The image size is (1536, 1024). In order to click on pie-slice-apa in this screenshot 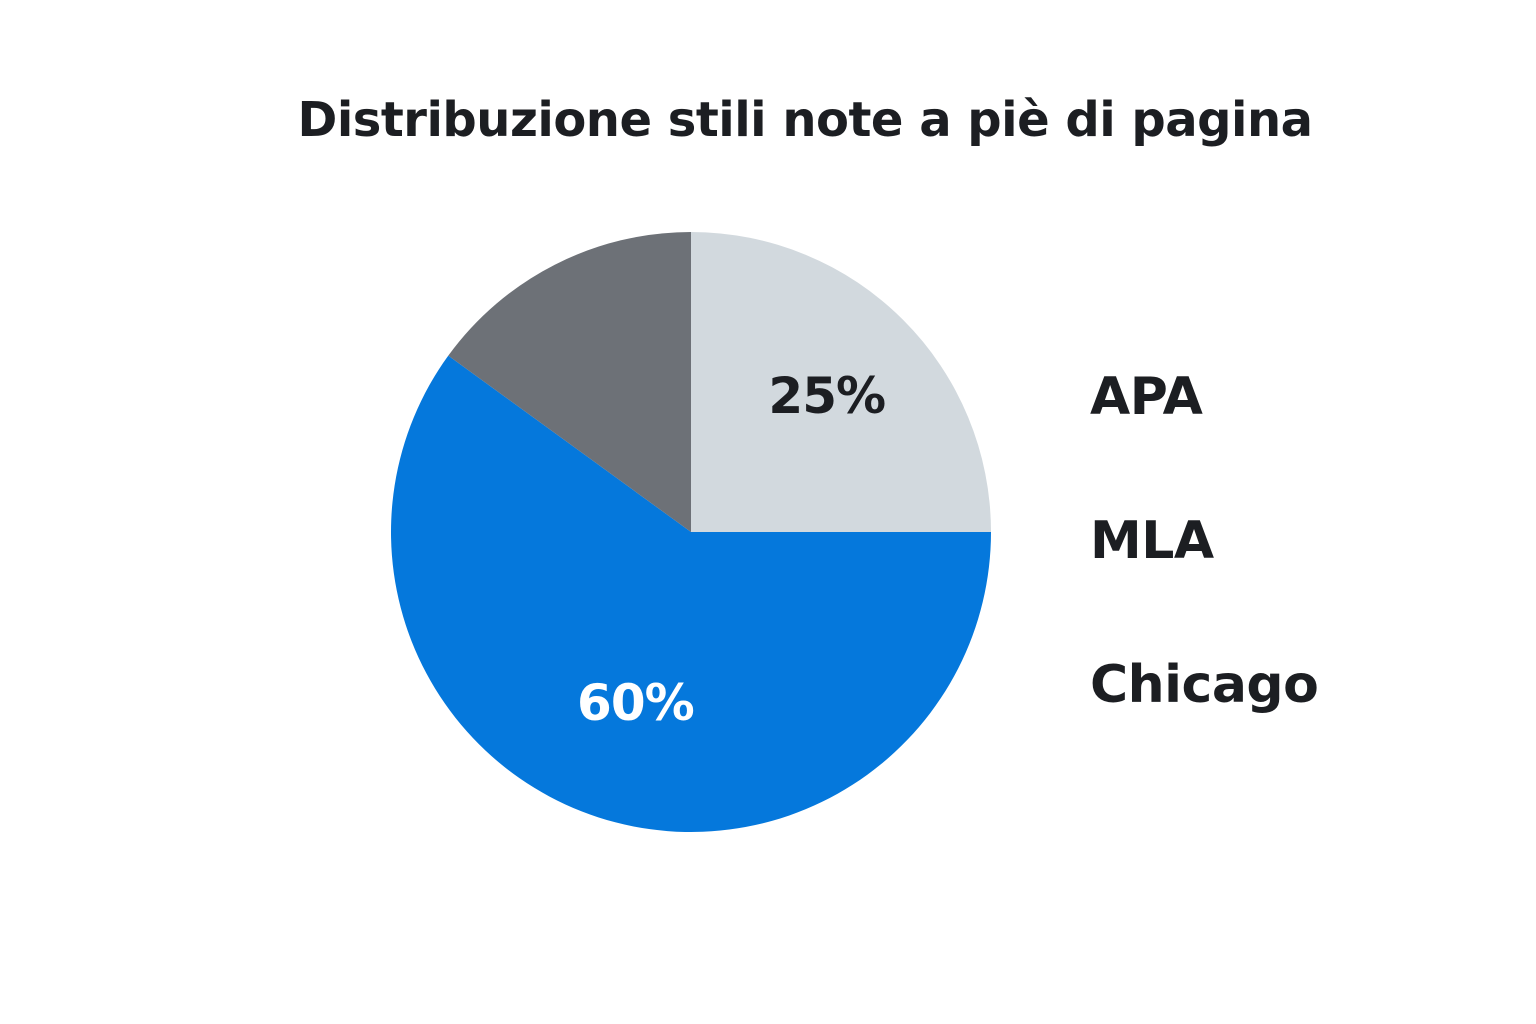, I will do `click(841, 382)`.